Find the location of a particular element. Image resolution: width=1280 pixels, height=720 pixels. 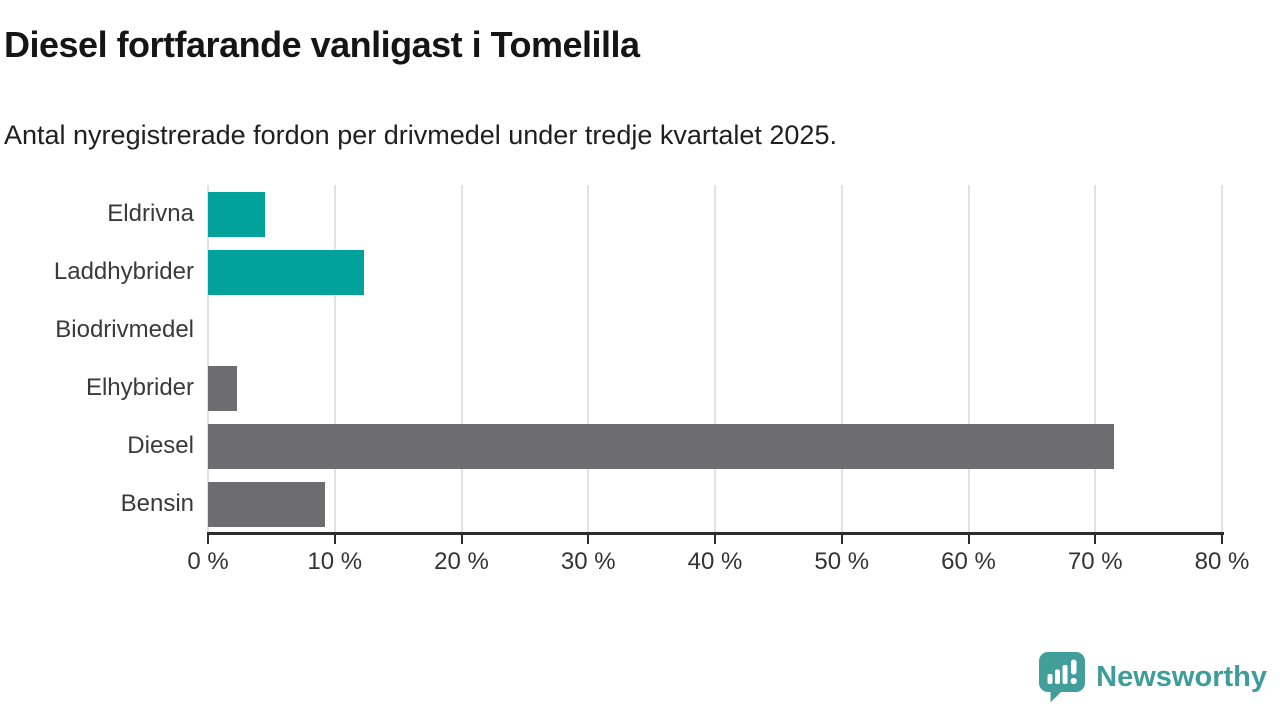

newsworthy-logo: Newsworthy is located at coordinates (1152, 677).